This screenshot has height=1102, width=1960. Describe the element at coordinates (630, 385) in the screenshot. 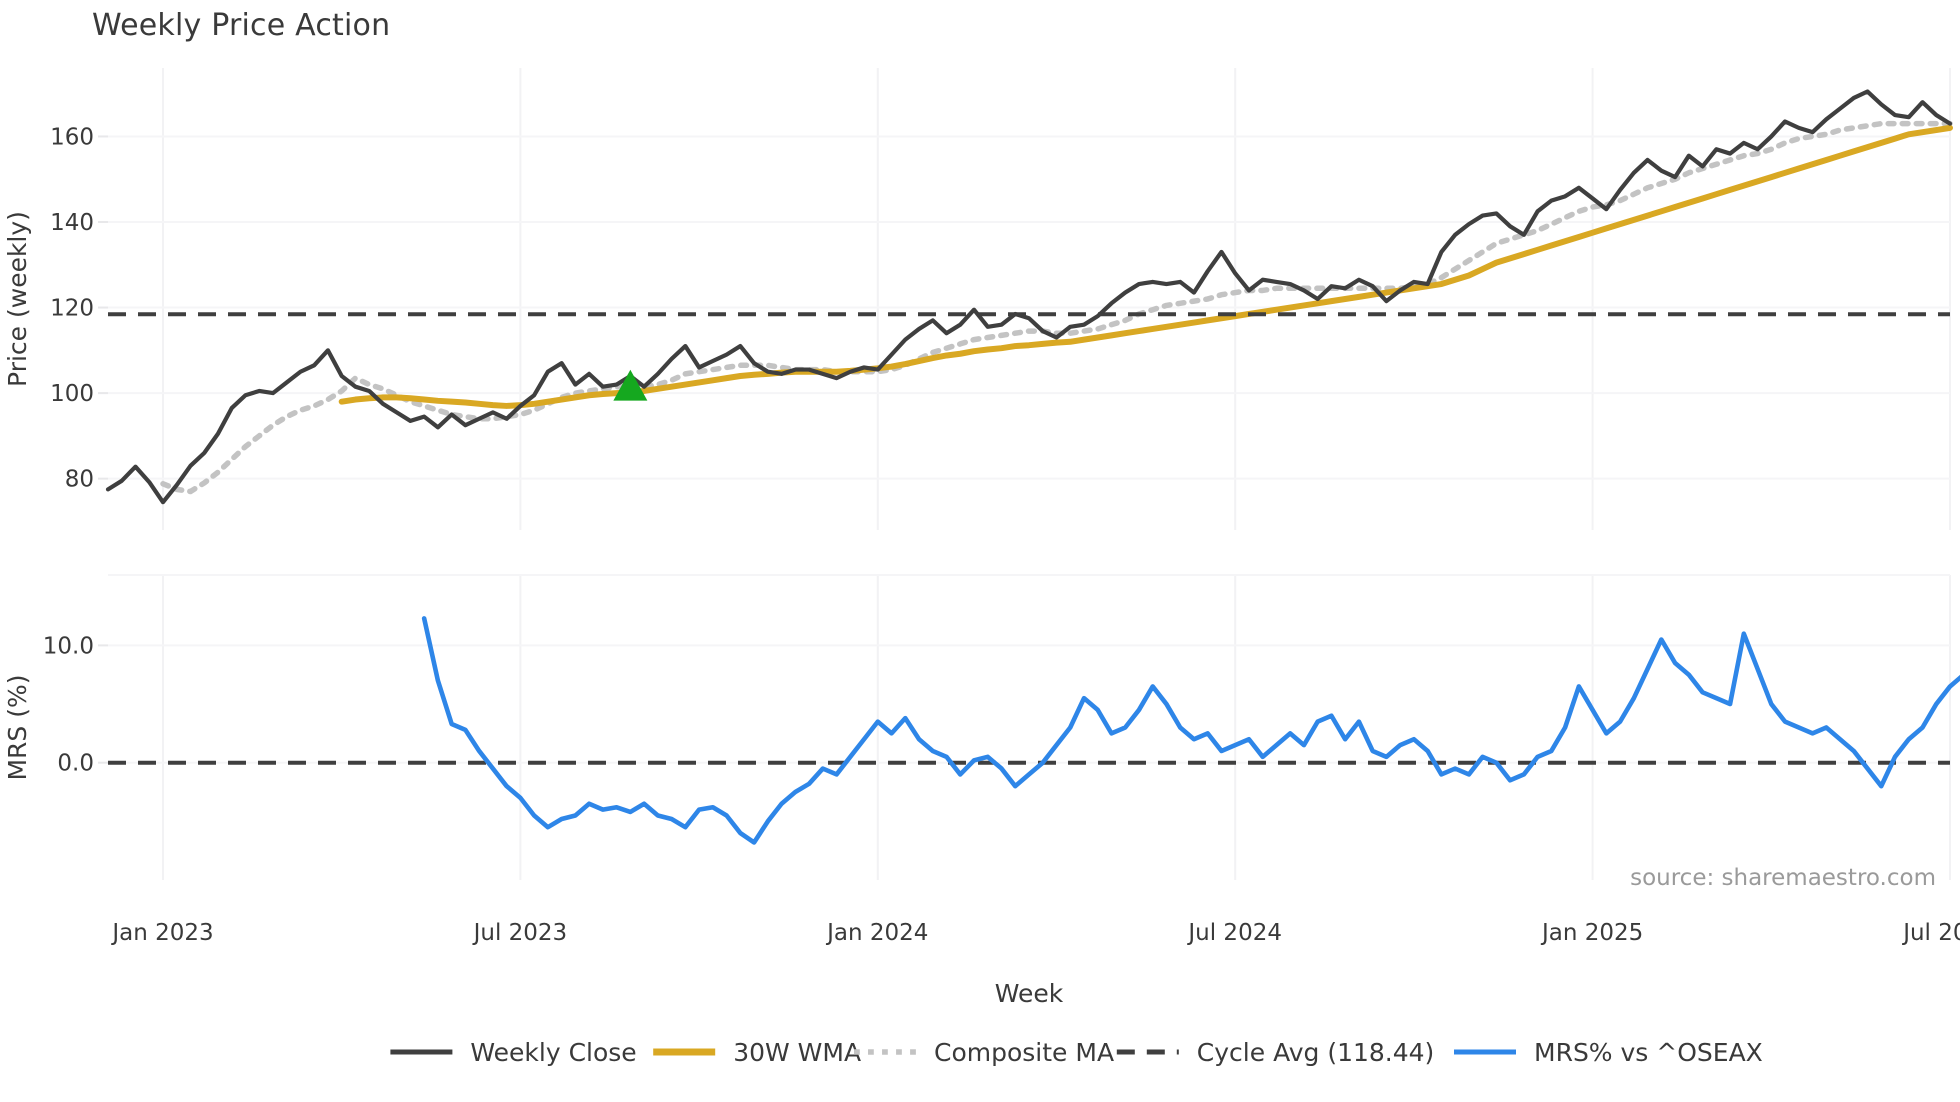

I see `buy-signal-marker-icon` at that location.